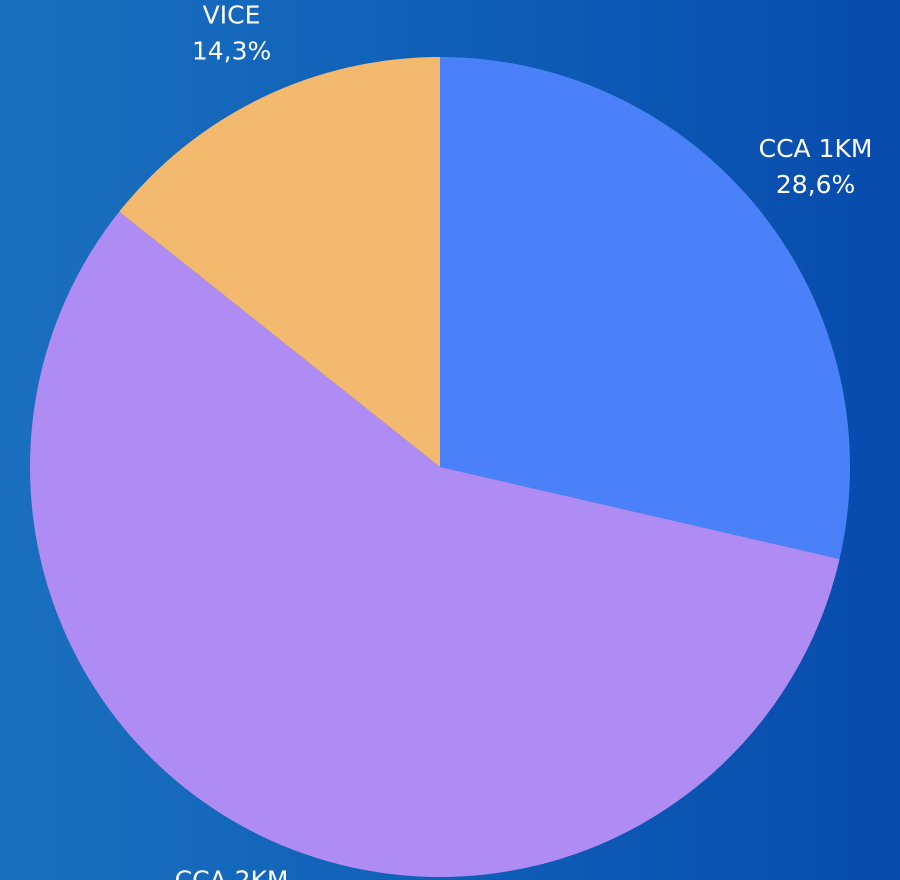 The image size is (900, 880). Describe the element at coordinates (232, 15) in the screenshot. I see `slice-label: VICE` at that location.